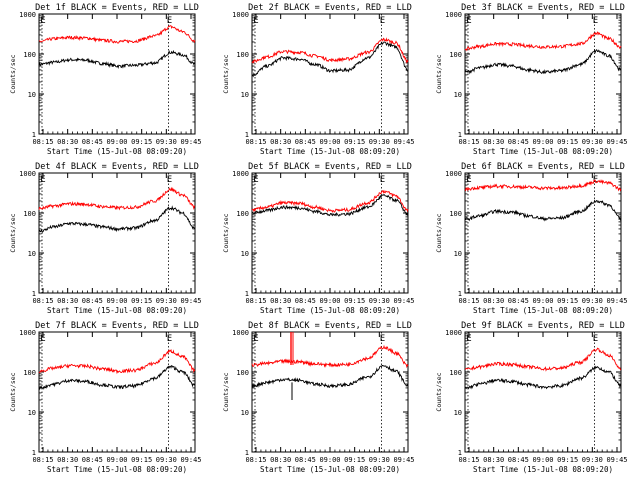 This screenshot has height=480, width=640. What do you see at coordinates (543, 8) in the screenshot?
I see `panel-title: Det 3f BLACK = Events, RED = LLD` at bounding box center [543, 8].